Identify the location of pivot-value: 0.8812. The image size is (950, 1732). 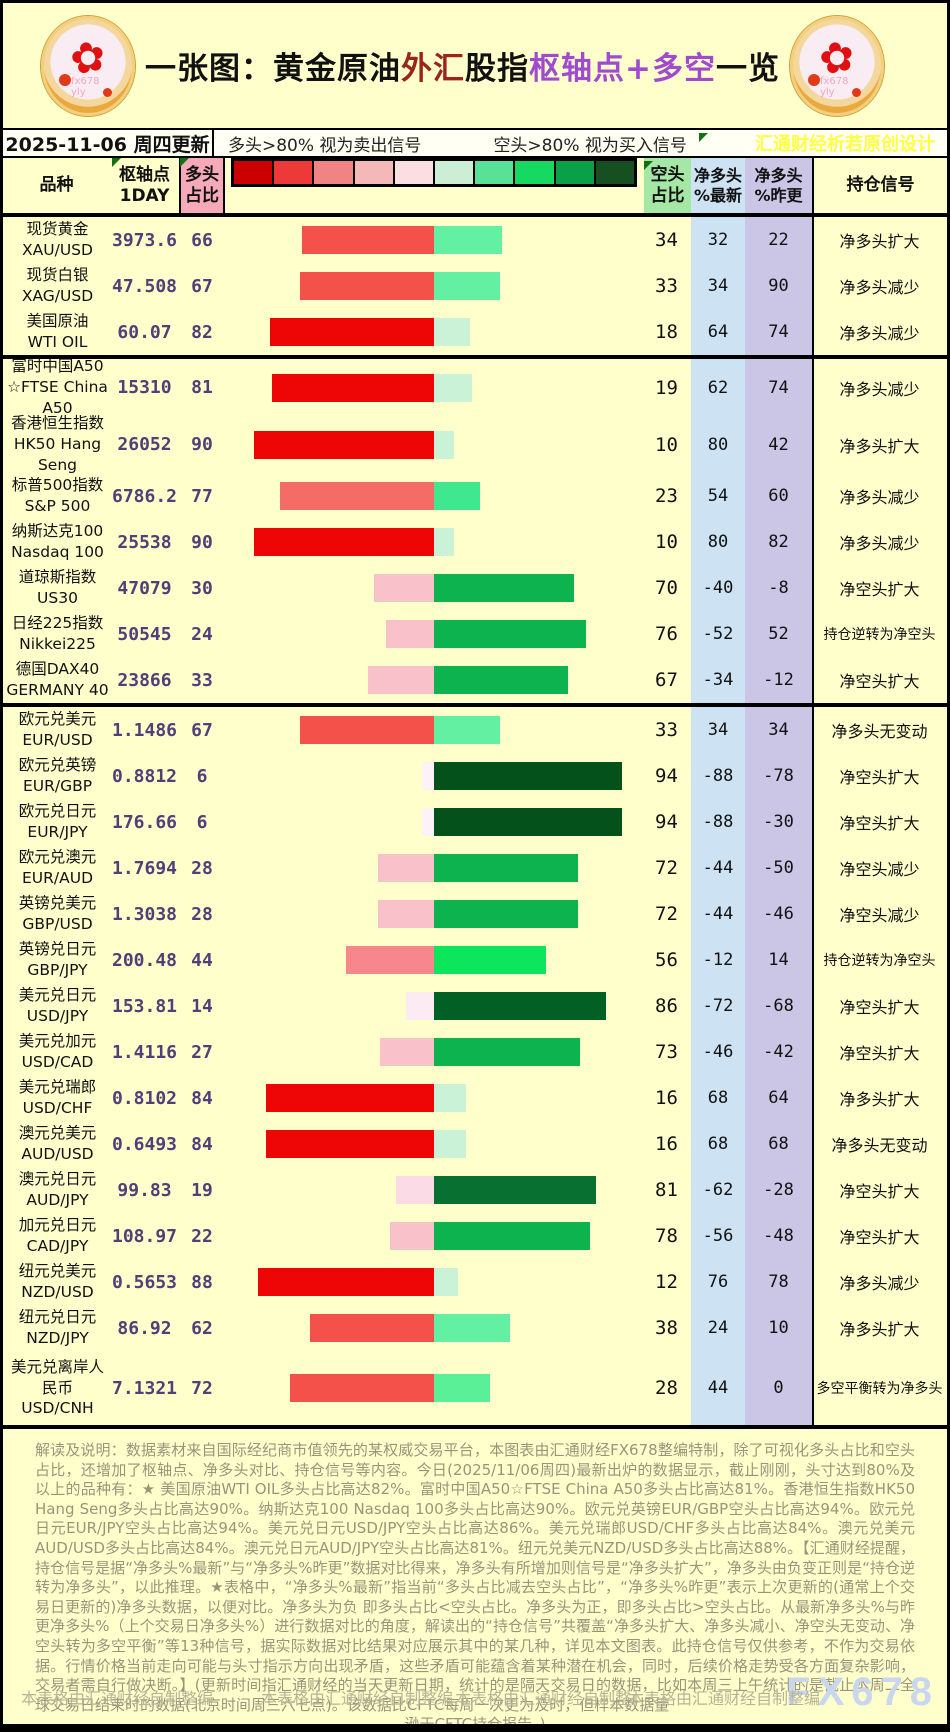
(144, 776).